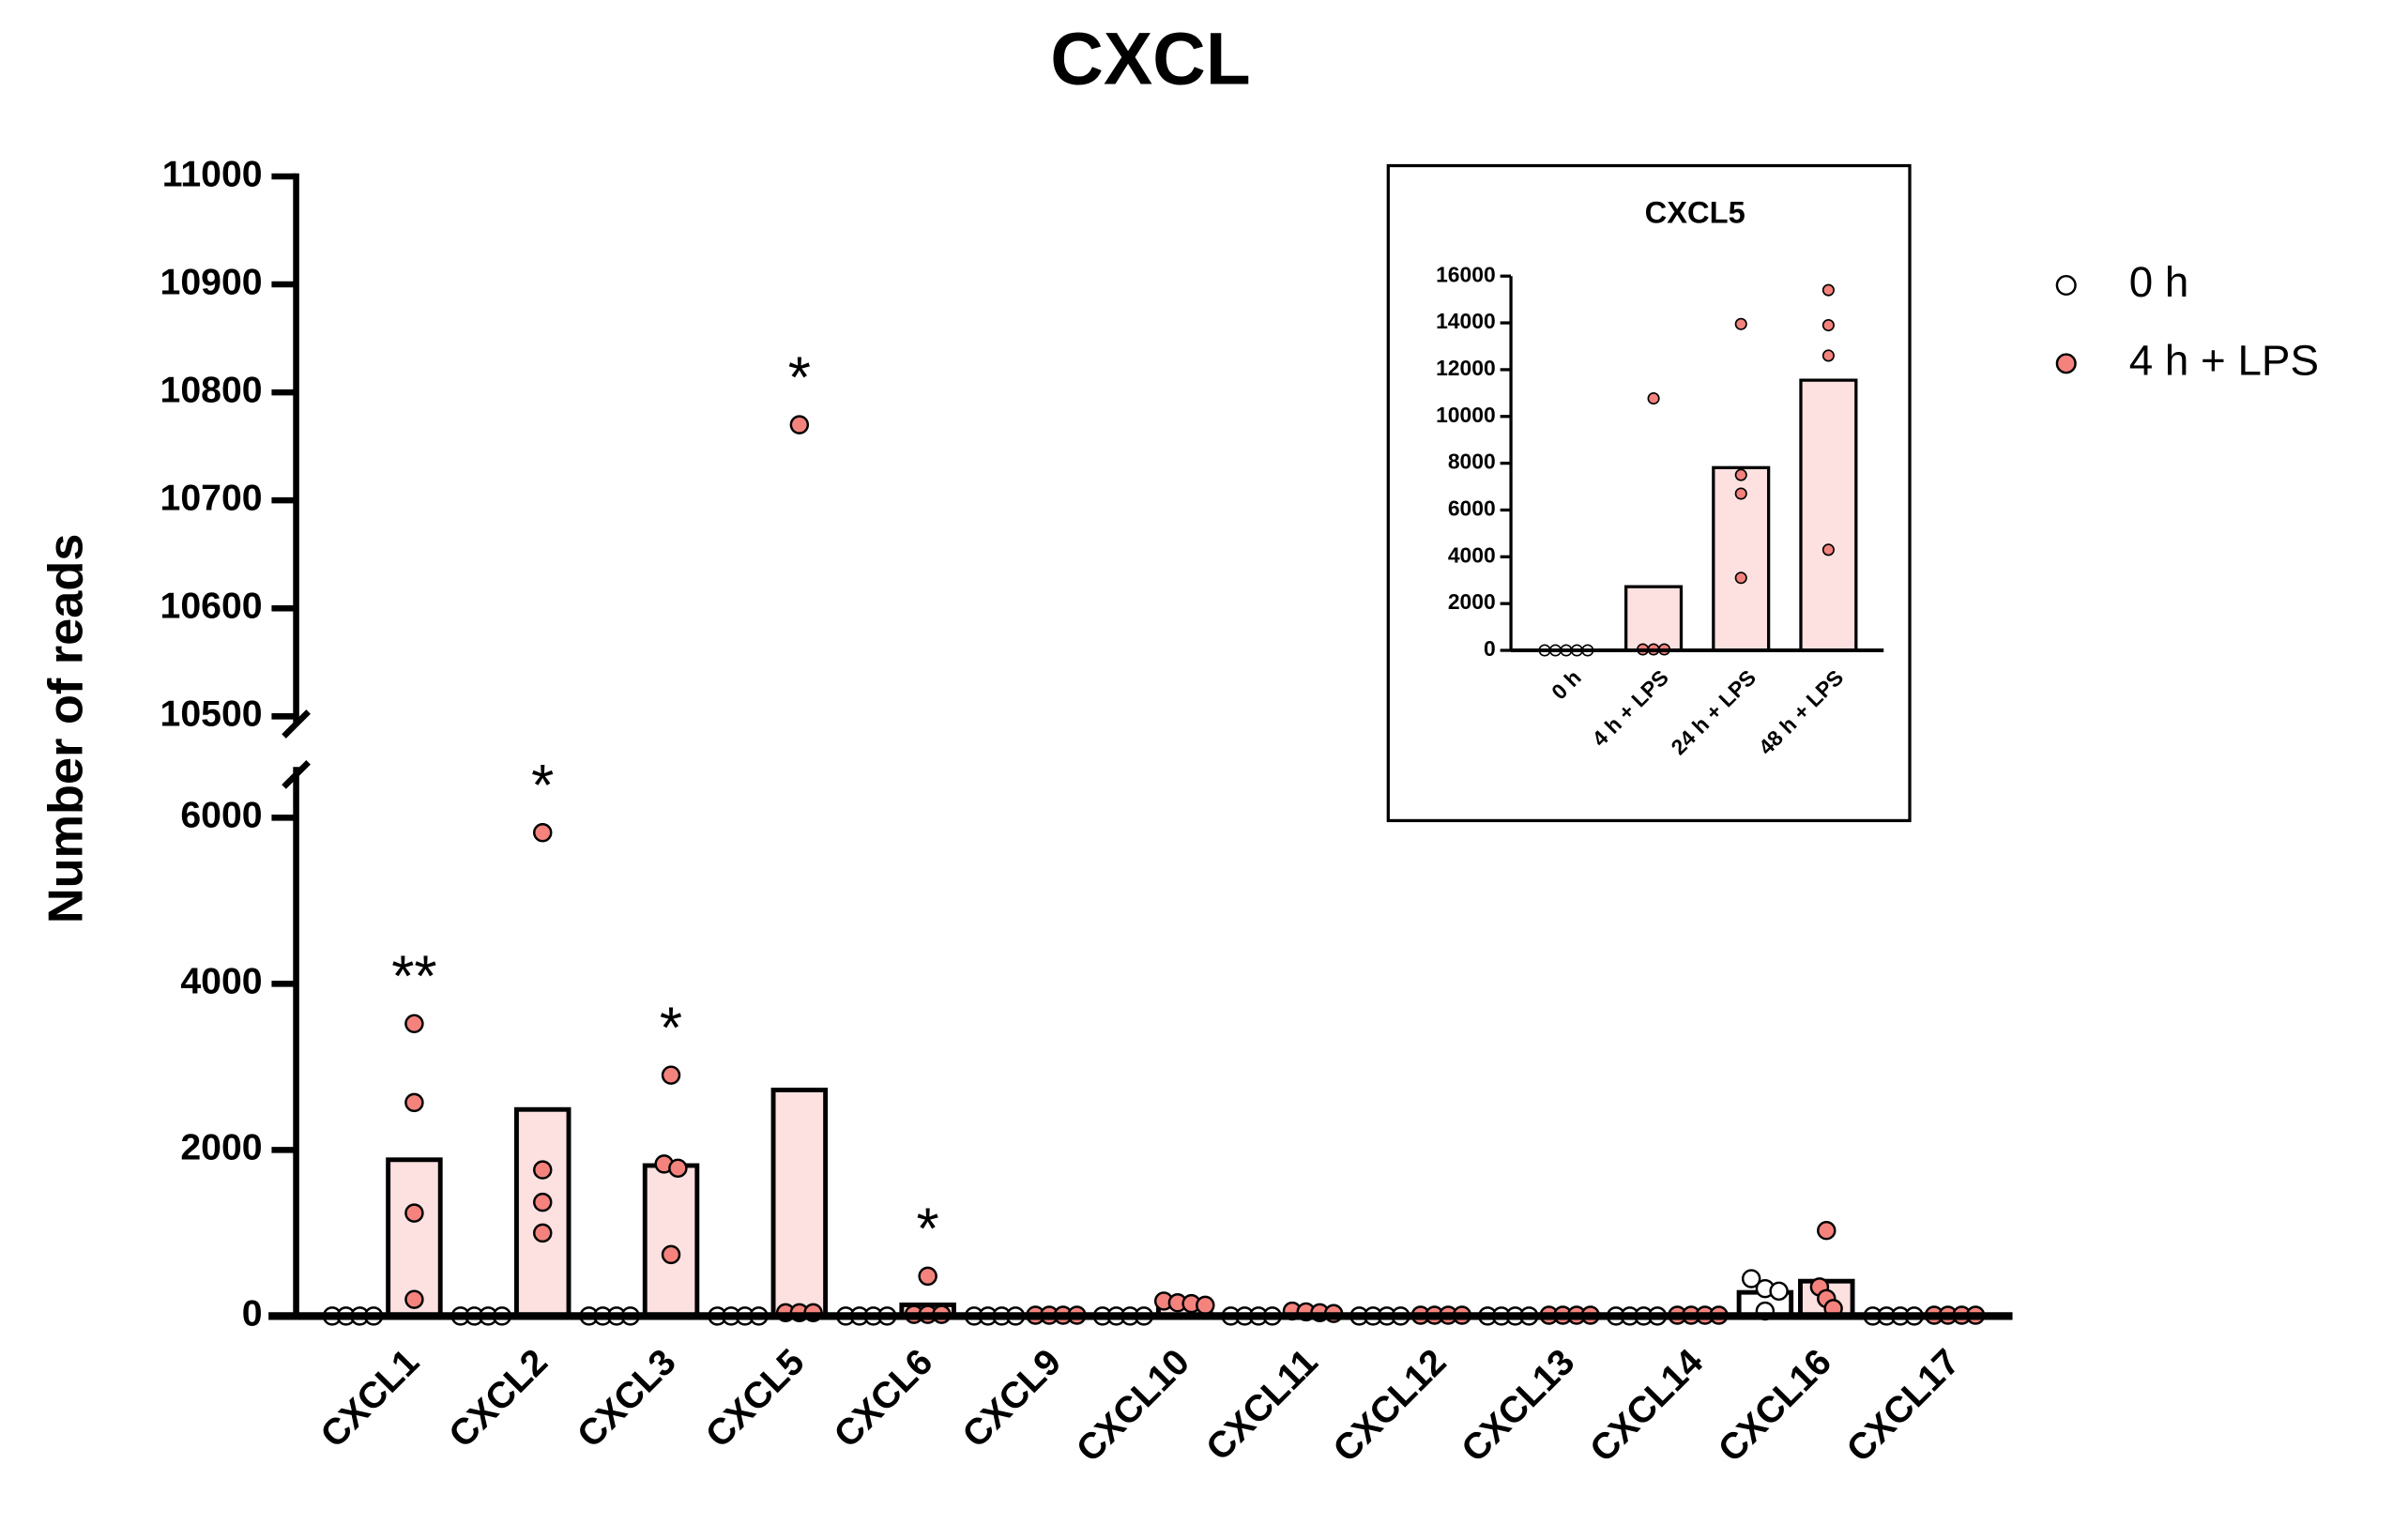 This screenshot has height=1540, width=2393. What do you see at coordinates (211, 389) in the screenshot?
I see `y-tick-label: 10800` at bounding box center [211, 389].